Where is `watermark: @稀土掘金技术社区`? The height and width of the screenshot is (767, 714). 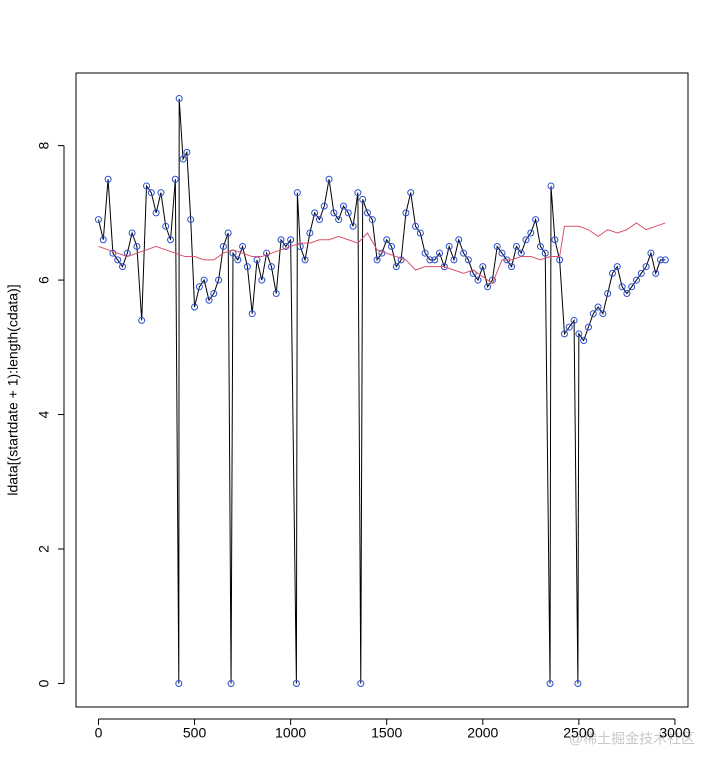
watermark: @稀土掘金技术社区 is located at coordinates (632, 739).